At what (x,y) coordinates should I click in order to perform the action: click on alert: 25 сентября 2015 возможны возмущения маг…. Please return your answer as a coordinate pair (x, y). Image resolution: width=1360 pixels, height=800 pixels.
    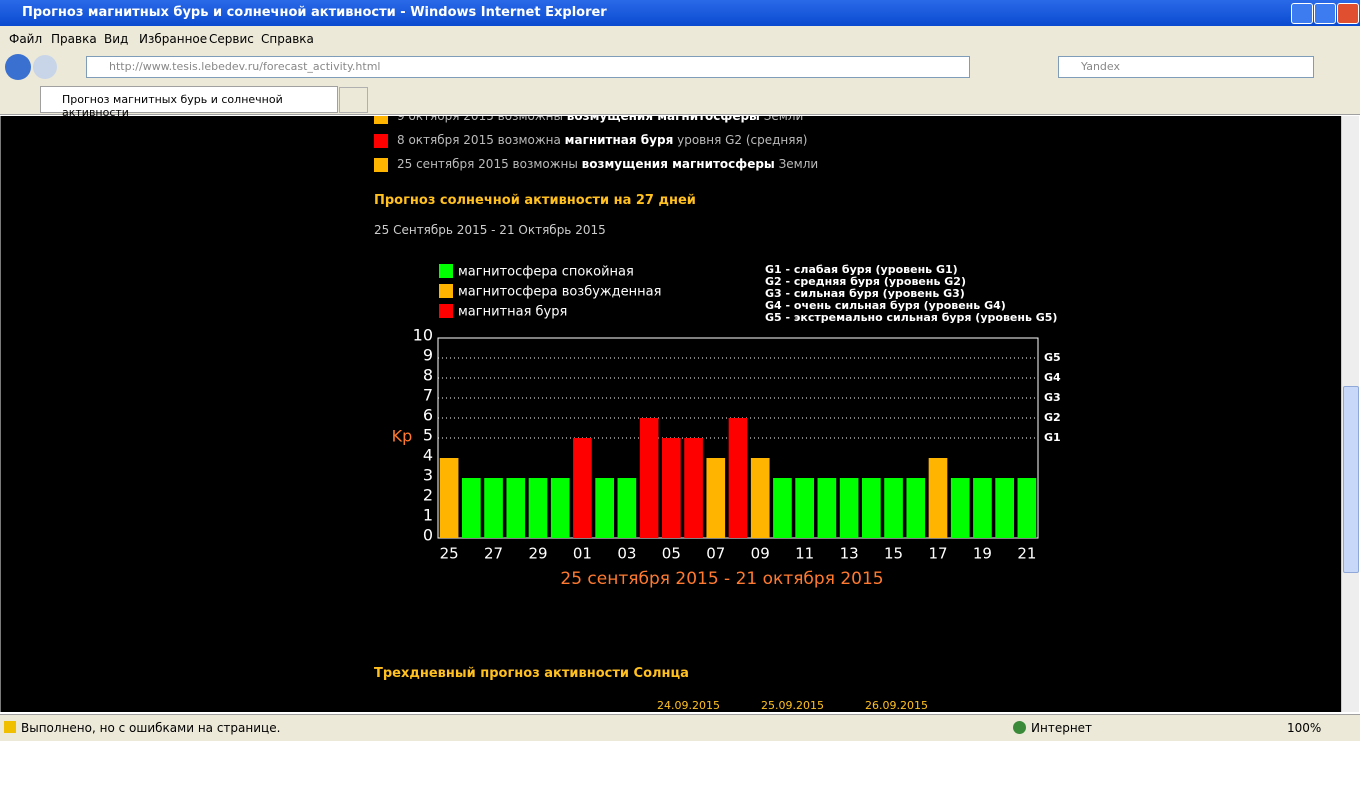
    Looking at the image, I should click on (596, 164).